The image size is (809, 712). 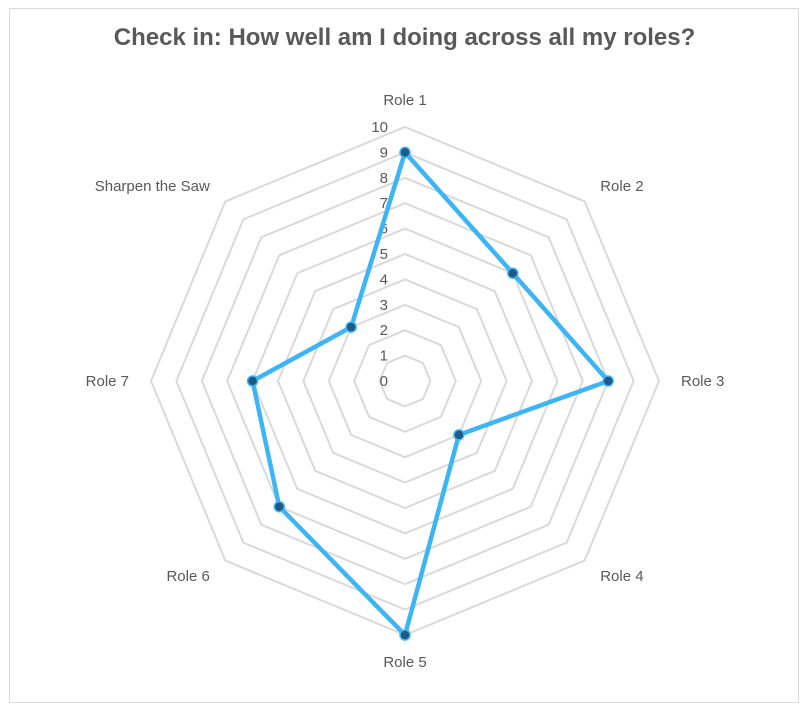 I want to click on tick-label: 0, so click(x=384, y=381).